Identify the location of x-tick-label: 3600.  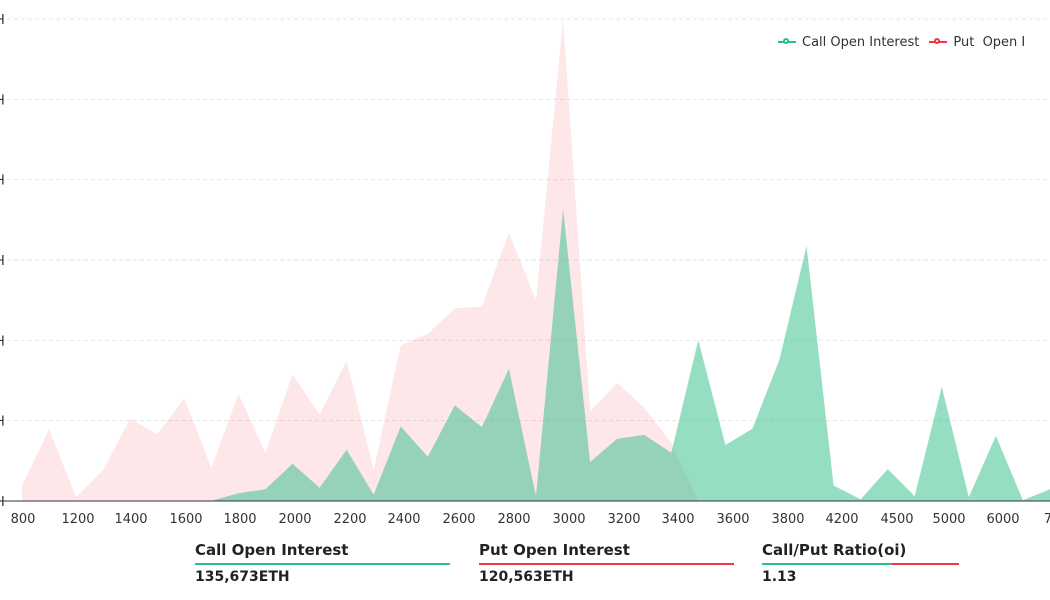
(732, 519).